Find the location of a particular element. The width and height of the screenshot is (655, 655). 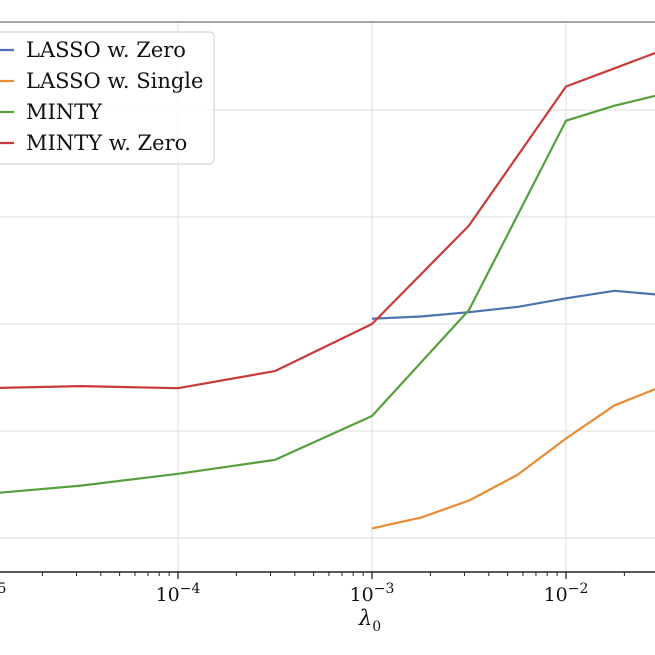

series-line-lasso-w-single is located at coordinates (513, 459).